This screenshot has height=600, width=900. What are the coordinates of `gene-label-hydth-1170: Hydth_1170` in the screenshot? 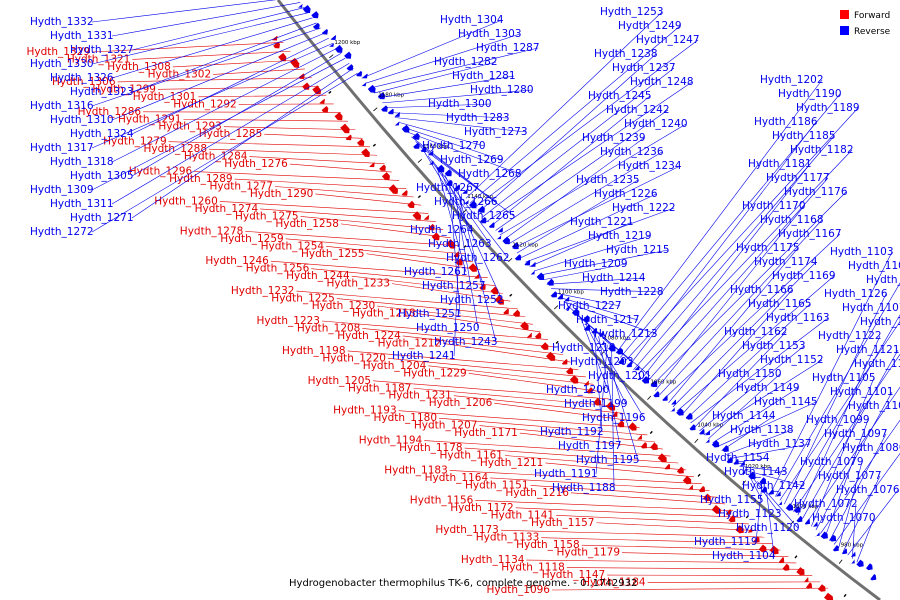 It's located at (774, 206).